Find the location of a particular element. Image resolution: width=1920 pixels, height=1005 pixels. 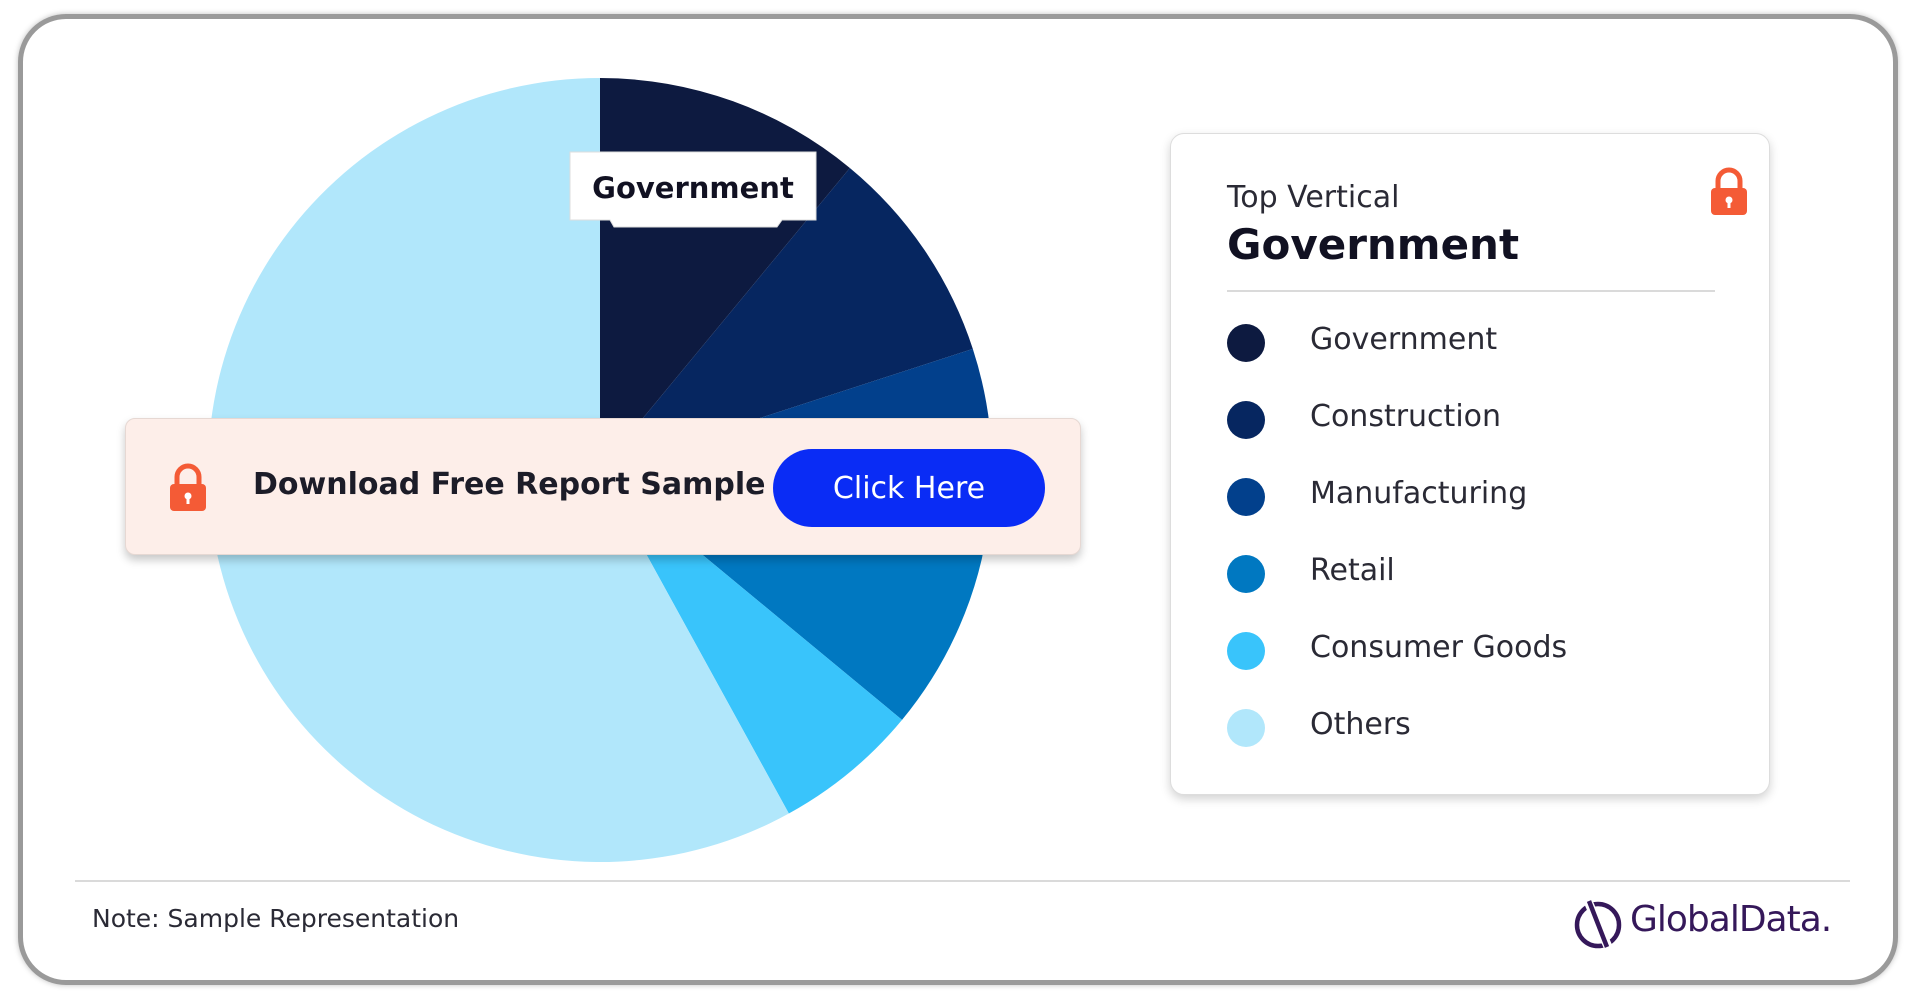

legend-label: Others is located at coordinates (1360, 724).